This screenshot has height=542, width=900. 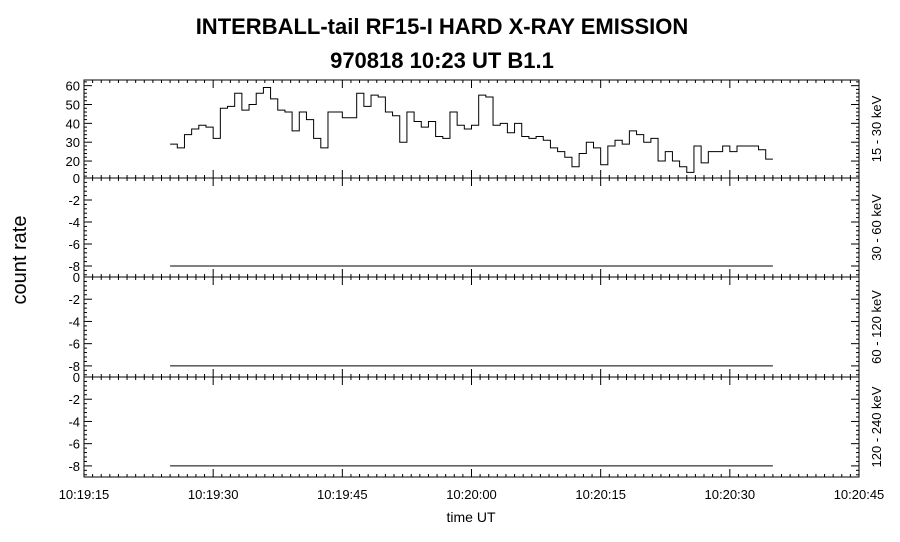 What do you see at coordinates (73, 105) in the screenshot?
I see `y-tick-label: 50` at bounding box center [73, 105].